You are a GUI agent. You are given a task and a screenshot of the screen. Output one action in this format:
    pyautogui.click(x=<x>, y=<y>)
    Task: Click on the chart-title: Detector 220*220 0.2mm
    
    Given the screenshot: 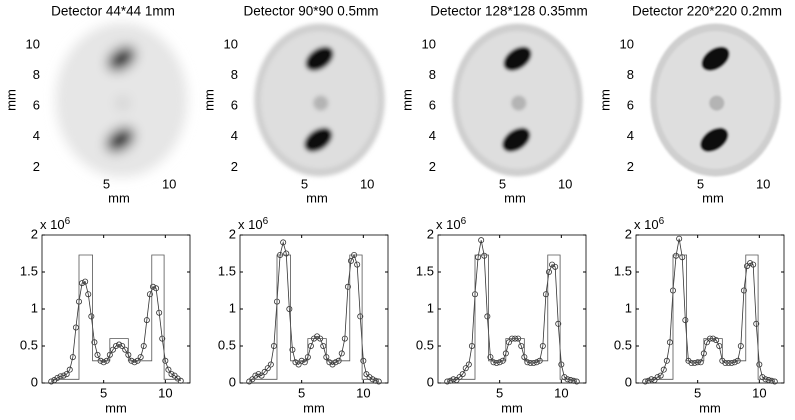 What is the action you would take?
    pyautogui.click(x=707, y=11)
    